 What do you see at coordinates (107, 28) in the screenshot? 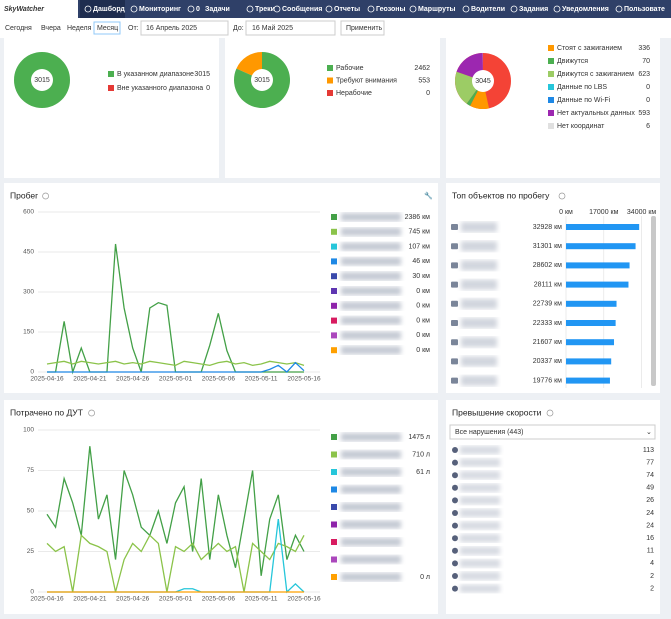
I see `period-button: Месяц` at bounding box center [107, 28].